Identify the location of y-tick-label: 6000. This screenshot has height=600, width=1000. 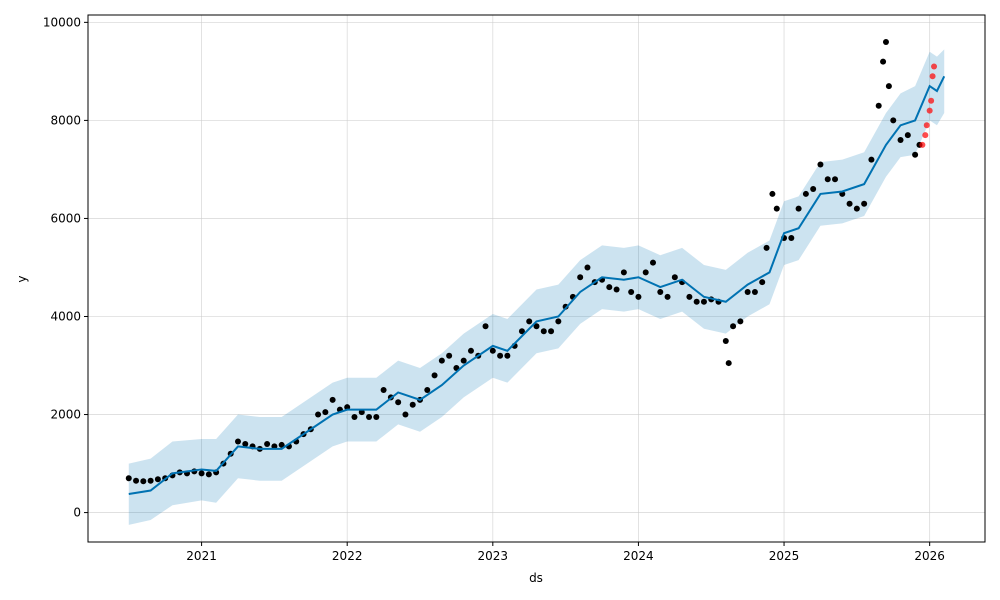
(65, 218).